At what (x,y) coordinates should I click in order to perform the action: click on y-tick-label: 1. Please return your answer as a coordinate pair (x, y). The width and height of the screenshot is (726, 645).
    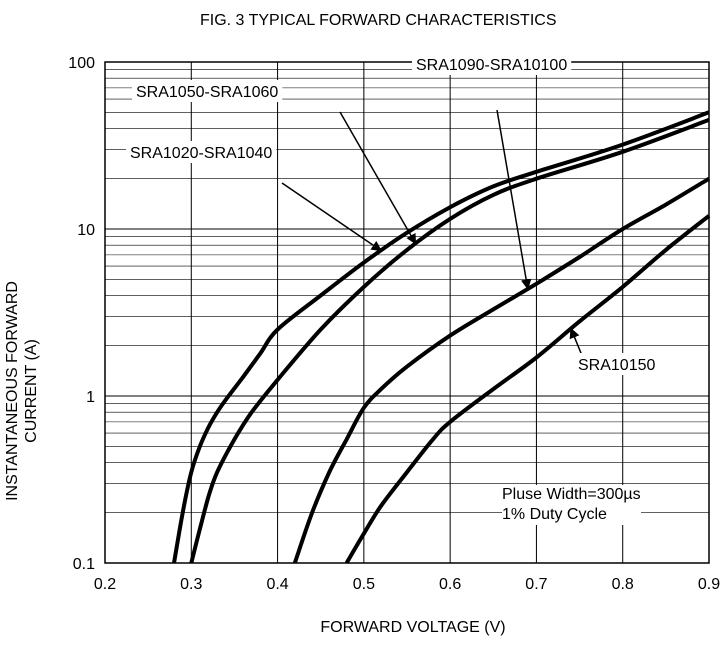
    Looking at the image, I should click on (90, 397).